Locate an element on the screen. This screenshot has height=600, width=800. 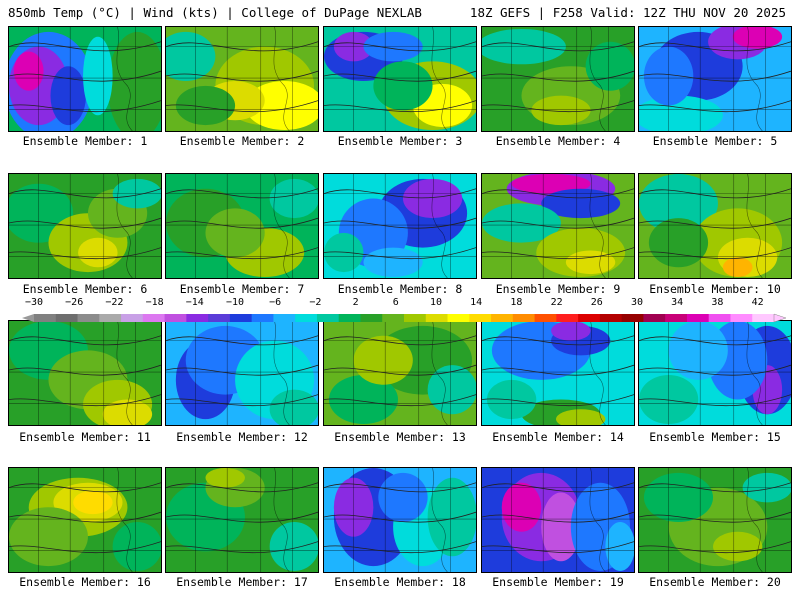
colorbar-swatches is located at coordinates (404, 318).